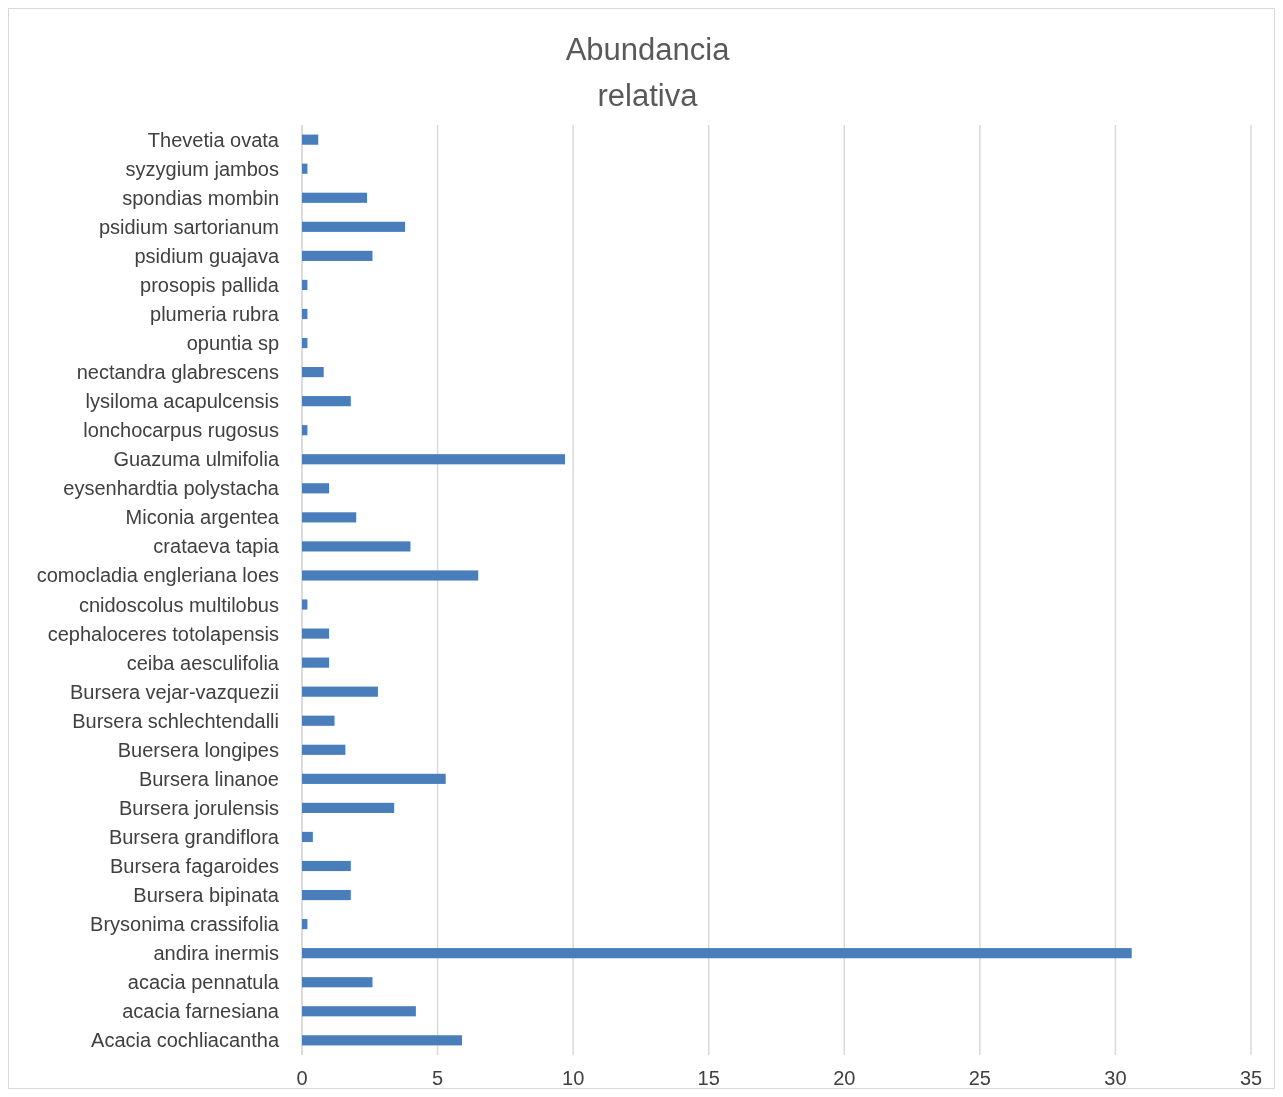 The image size is (1283, 1097). I want to click on x-tick-label: 15, so click(708, 1078).